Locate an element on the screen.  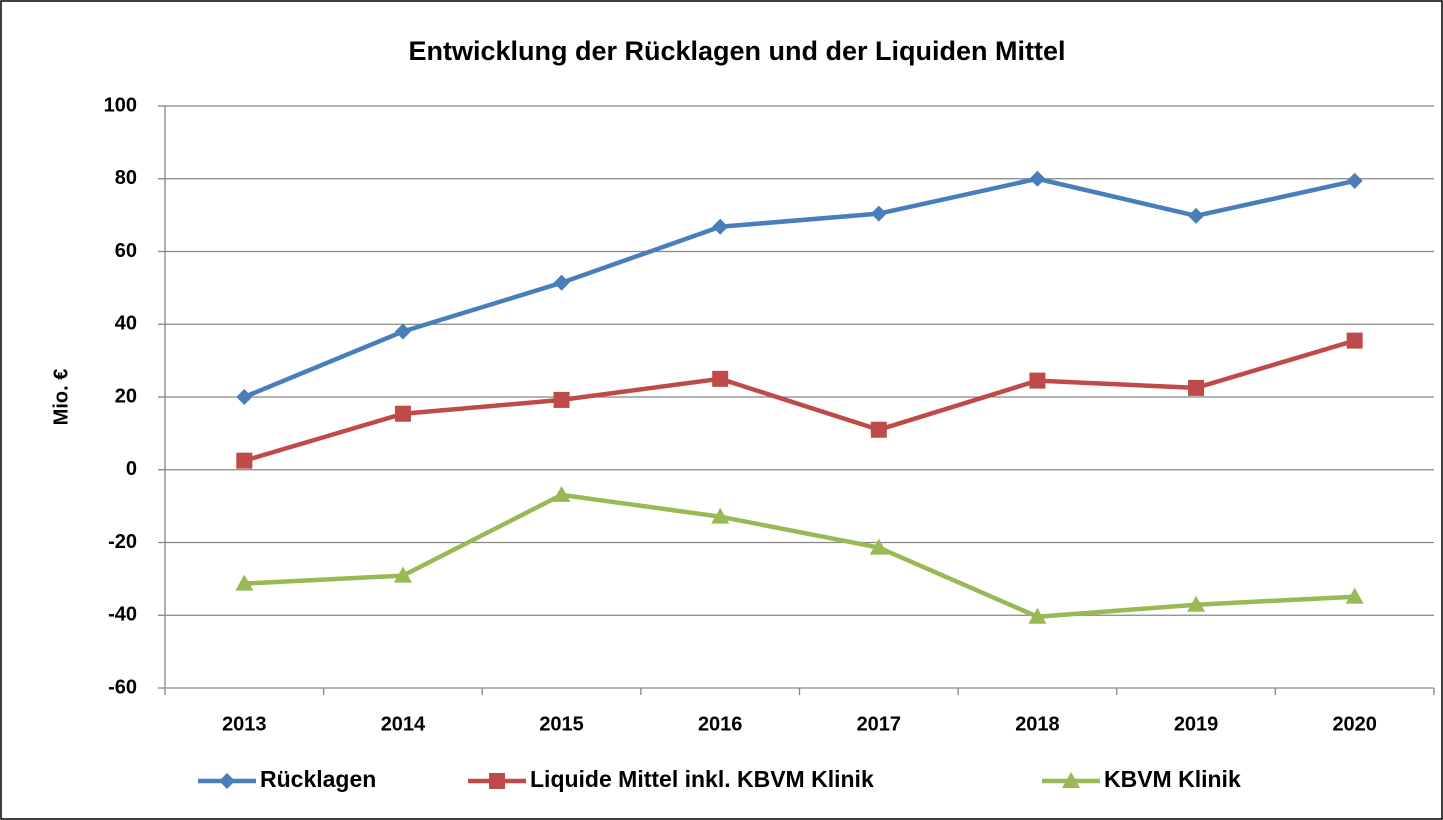
legend-label: Liquide Mittel inkl. KBVM Klinik is located at coordinates (702, 779).